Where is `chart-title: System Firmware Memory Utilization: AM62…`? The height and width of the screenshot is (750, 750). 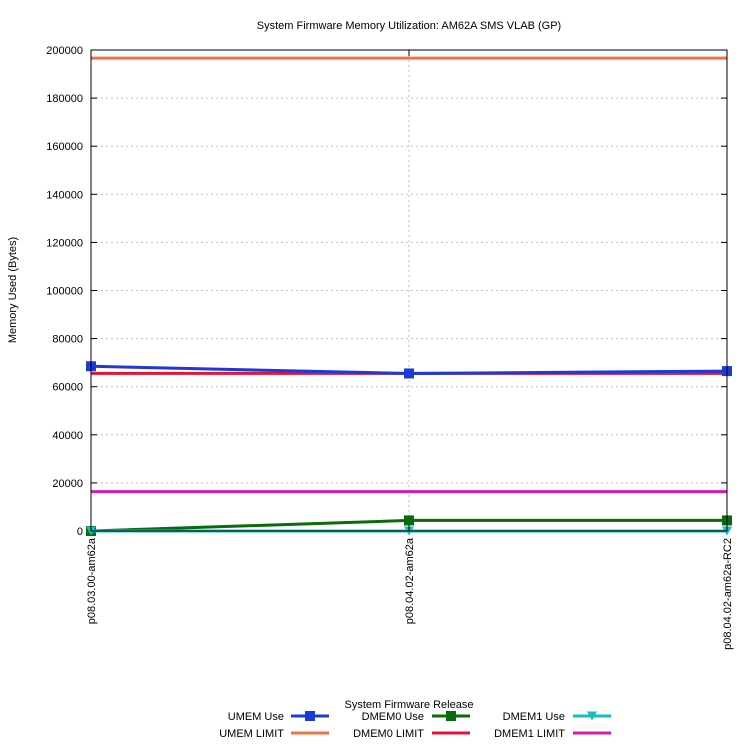 chart-title: System Firmware Memory Utilization: AM62… is located at coordinates (409, 26).